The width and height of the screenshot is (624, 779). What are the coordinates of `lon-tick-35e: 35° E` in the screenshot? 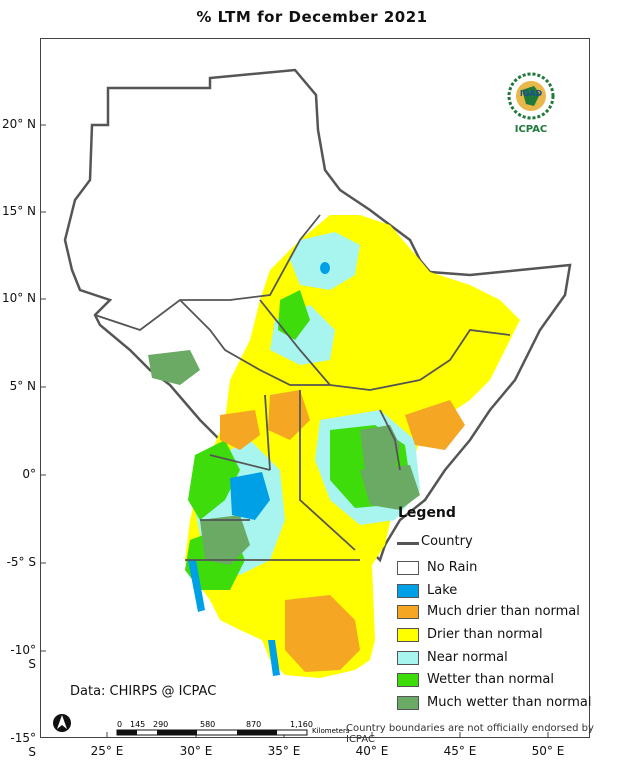 It's located at (284, 751).